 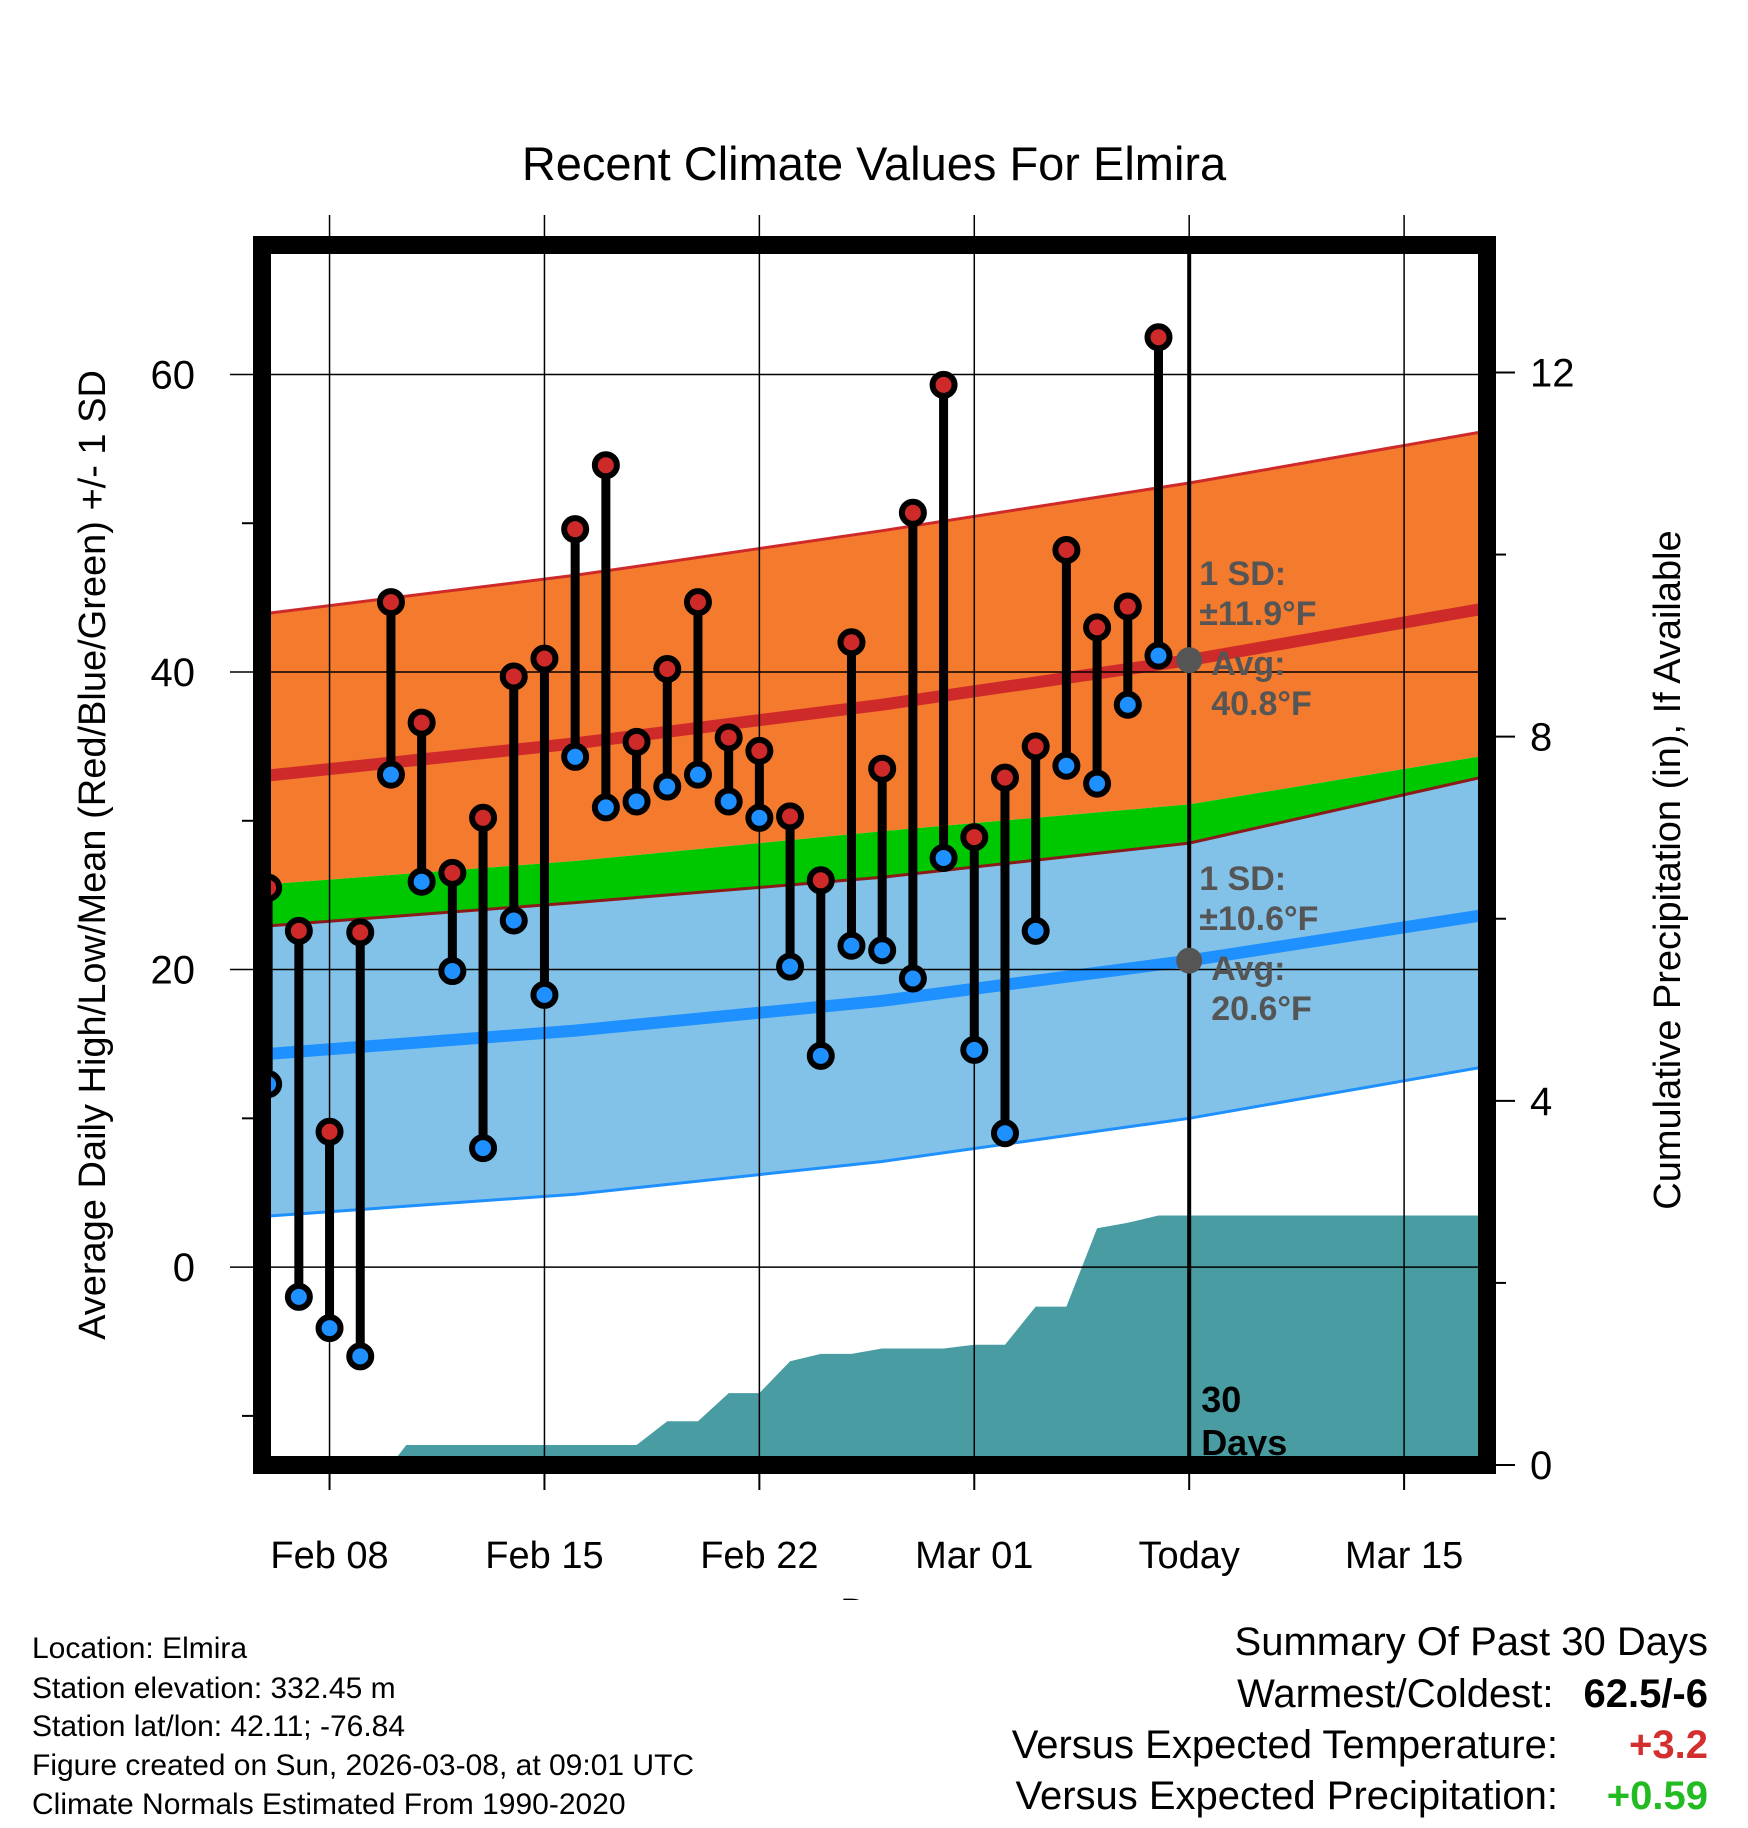 I want to click on summary-precip-row: Versus Expected Precipitation: +0.59, so click(x=1361, y=1796).